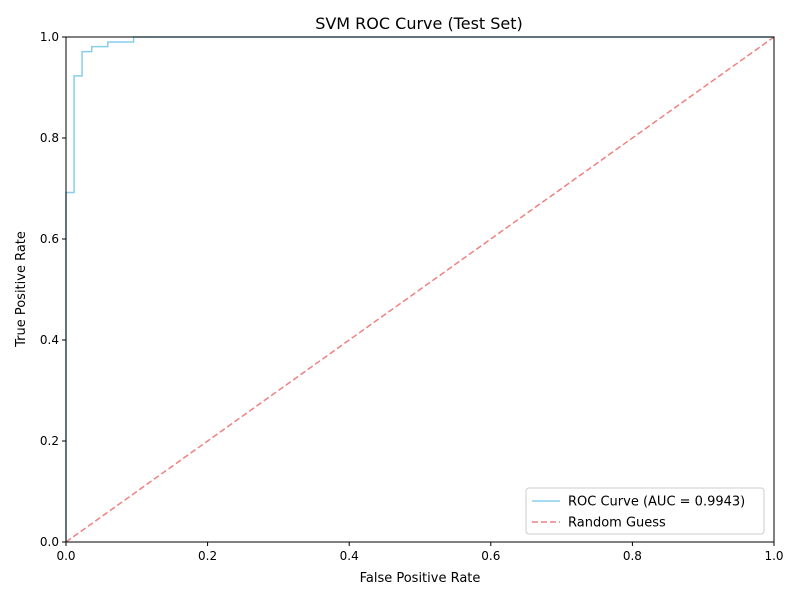 The width and height of the screenshot is (800, 600). I want to click on x-tick-label: 0.2, so click(207, 556).